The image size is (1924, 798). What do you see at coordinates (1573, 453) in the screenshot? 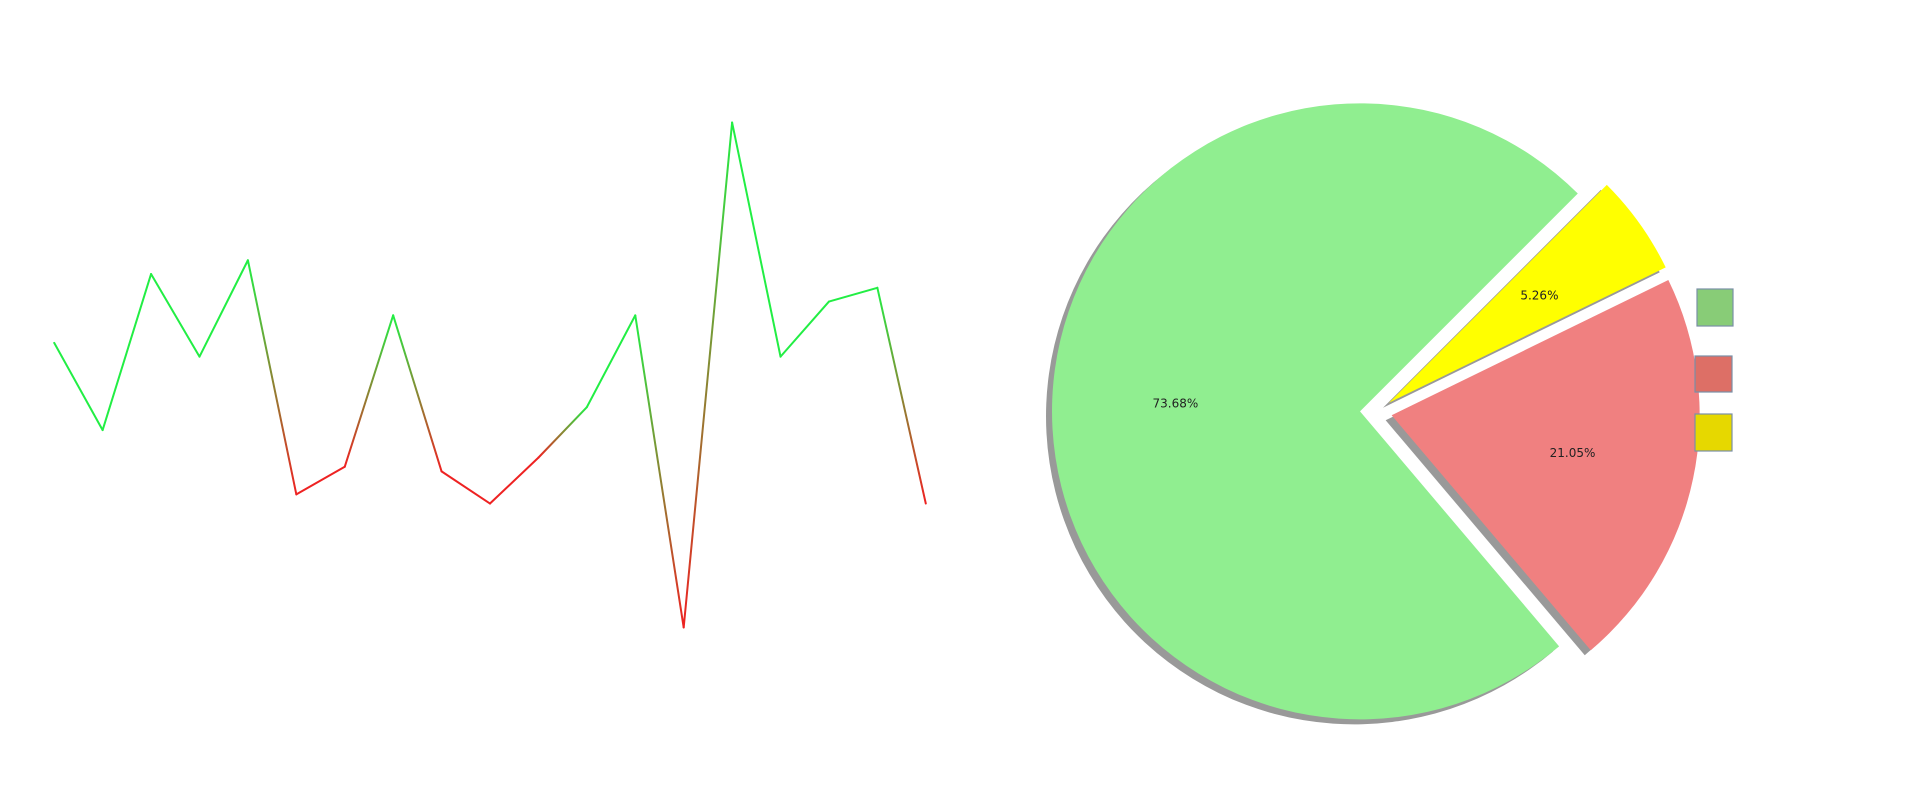
I see `pie-slice-label: 21.05%` at bounding box center [1573, 453].